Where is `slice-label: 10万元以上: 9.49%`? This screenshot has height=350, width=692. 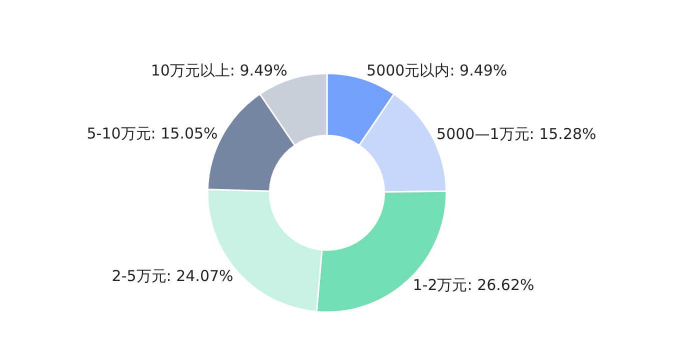 slice-label: 10万元以上: 9.49% is located at coordinates (219, 70).